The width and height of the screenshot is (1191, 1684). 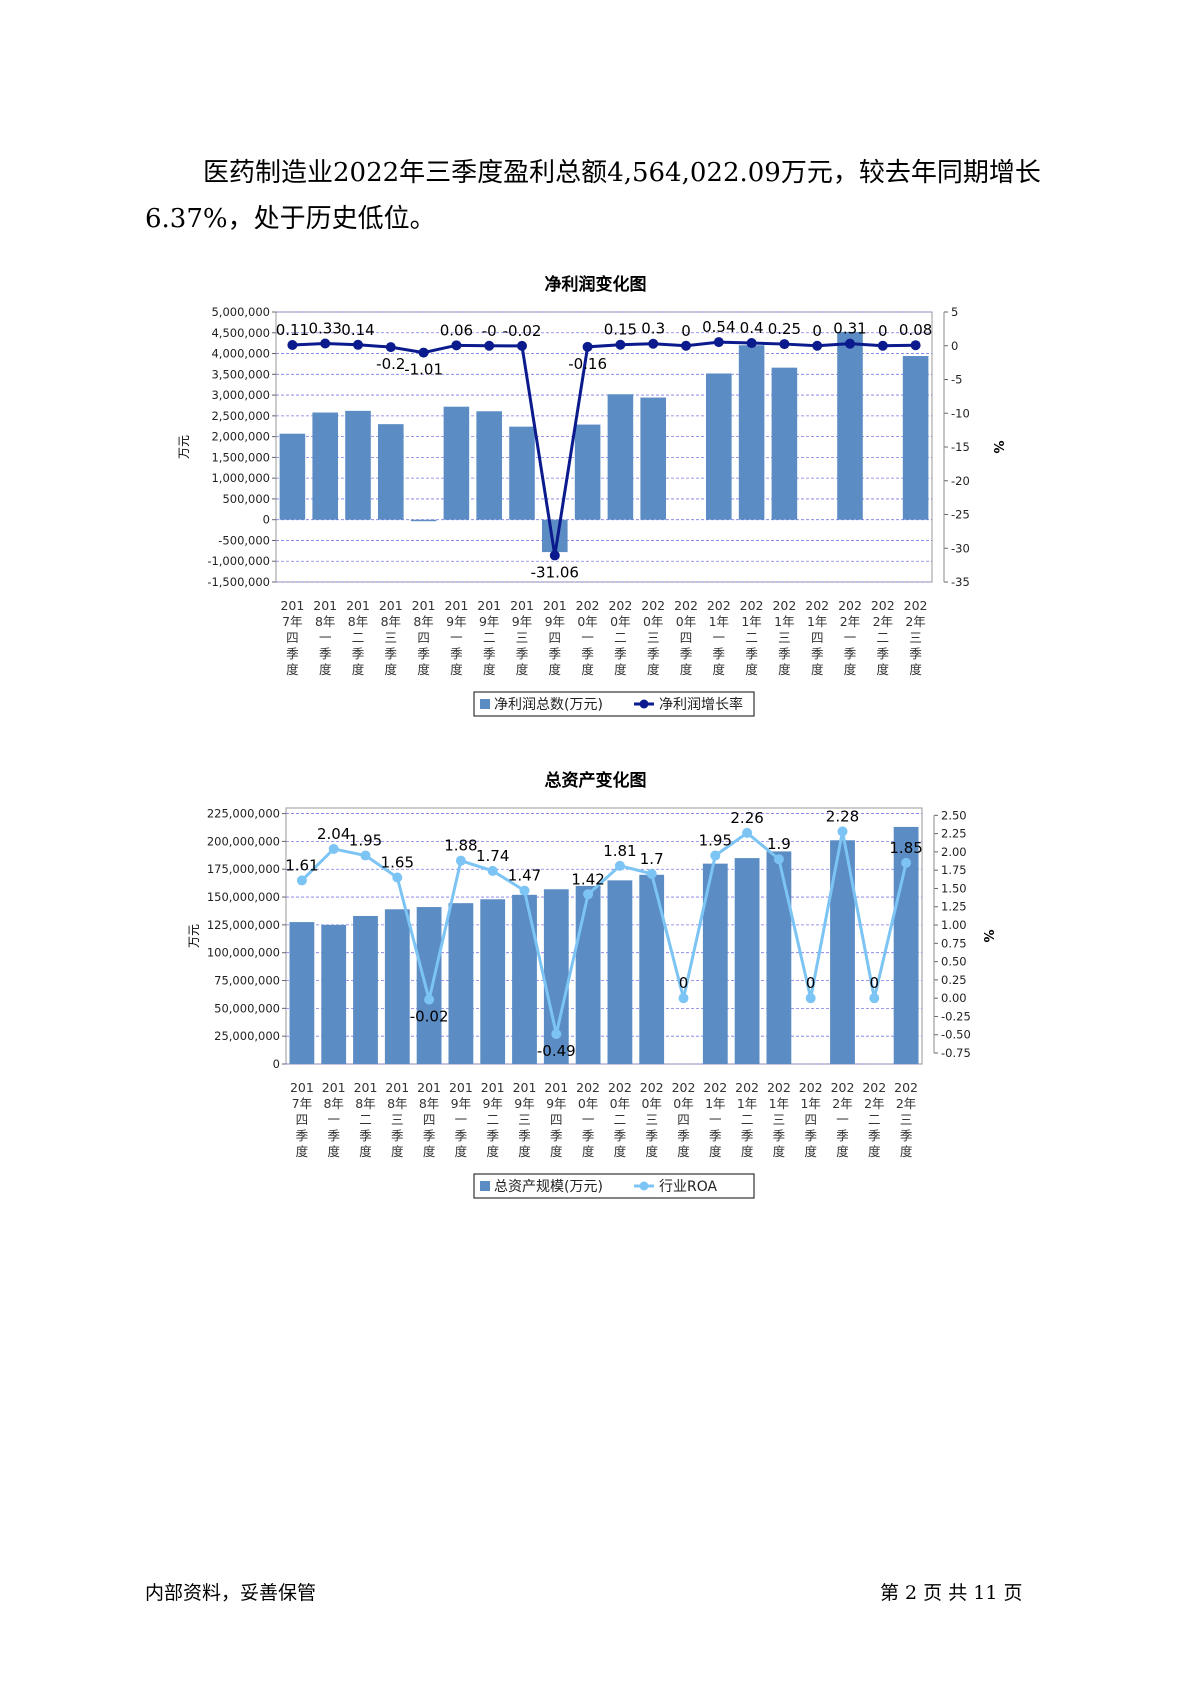 I want to click on data-label: 0.15, so click(x=620, y=330).